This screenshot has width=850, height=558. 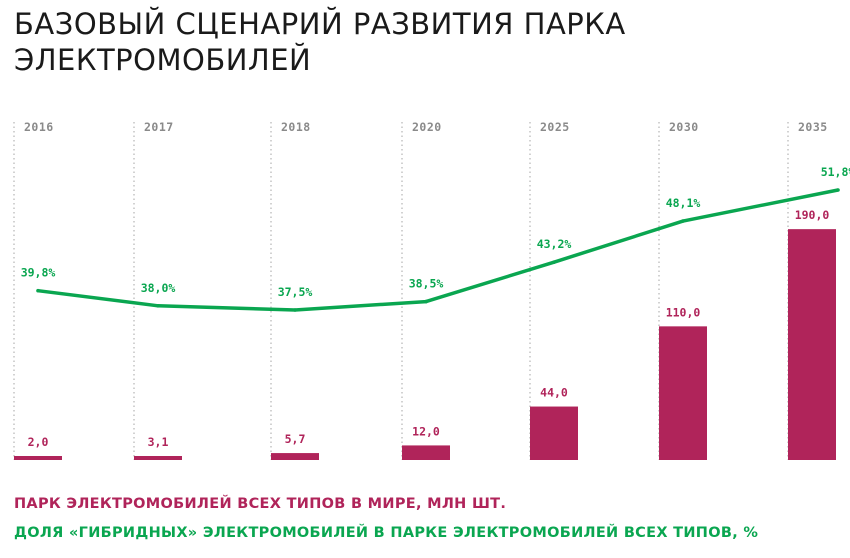 What do you see at coordinates (38, 290) in the screenshot?
I see `line-point-2016` at bounding box center [38, 290].